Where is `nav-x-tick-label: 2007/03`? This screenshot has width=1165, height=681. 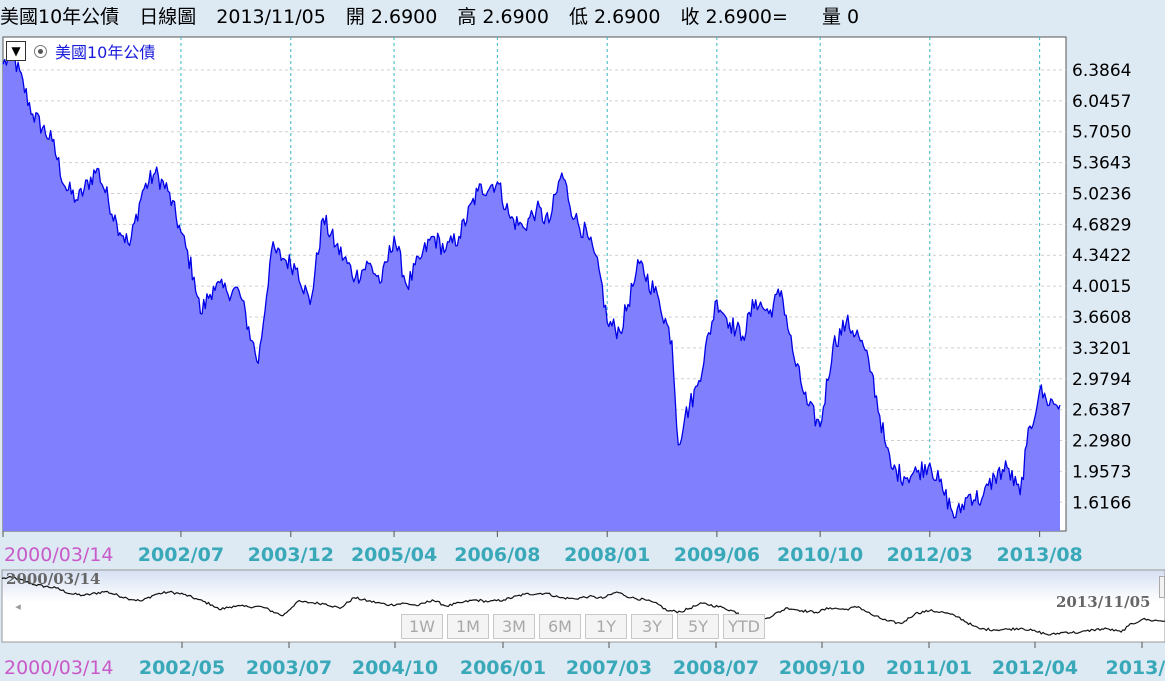 nav-x-tick-label: 2007/03 is located at coordinates (609, 668).